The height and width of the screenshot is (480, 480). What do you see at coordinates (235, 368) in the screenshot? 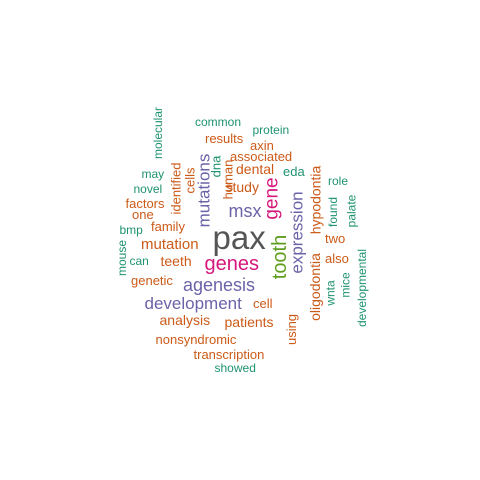
I see `word-showed: showed` at bounding box center [235, 368].